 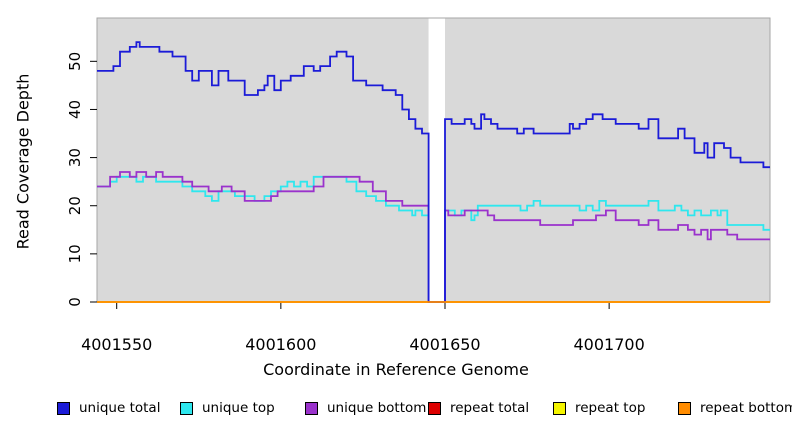 What do you see at coordinates (75, 109) in the screenshot?
I see `y-tick-label: 40` at bounding box center [75, 109].